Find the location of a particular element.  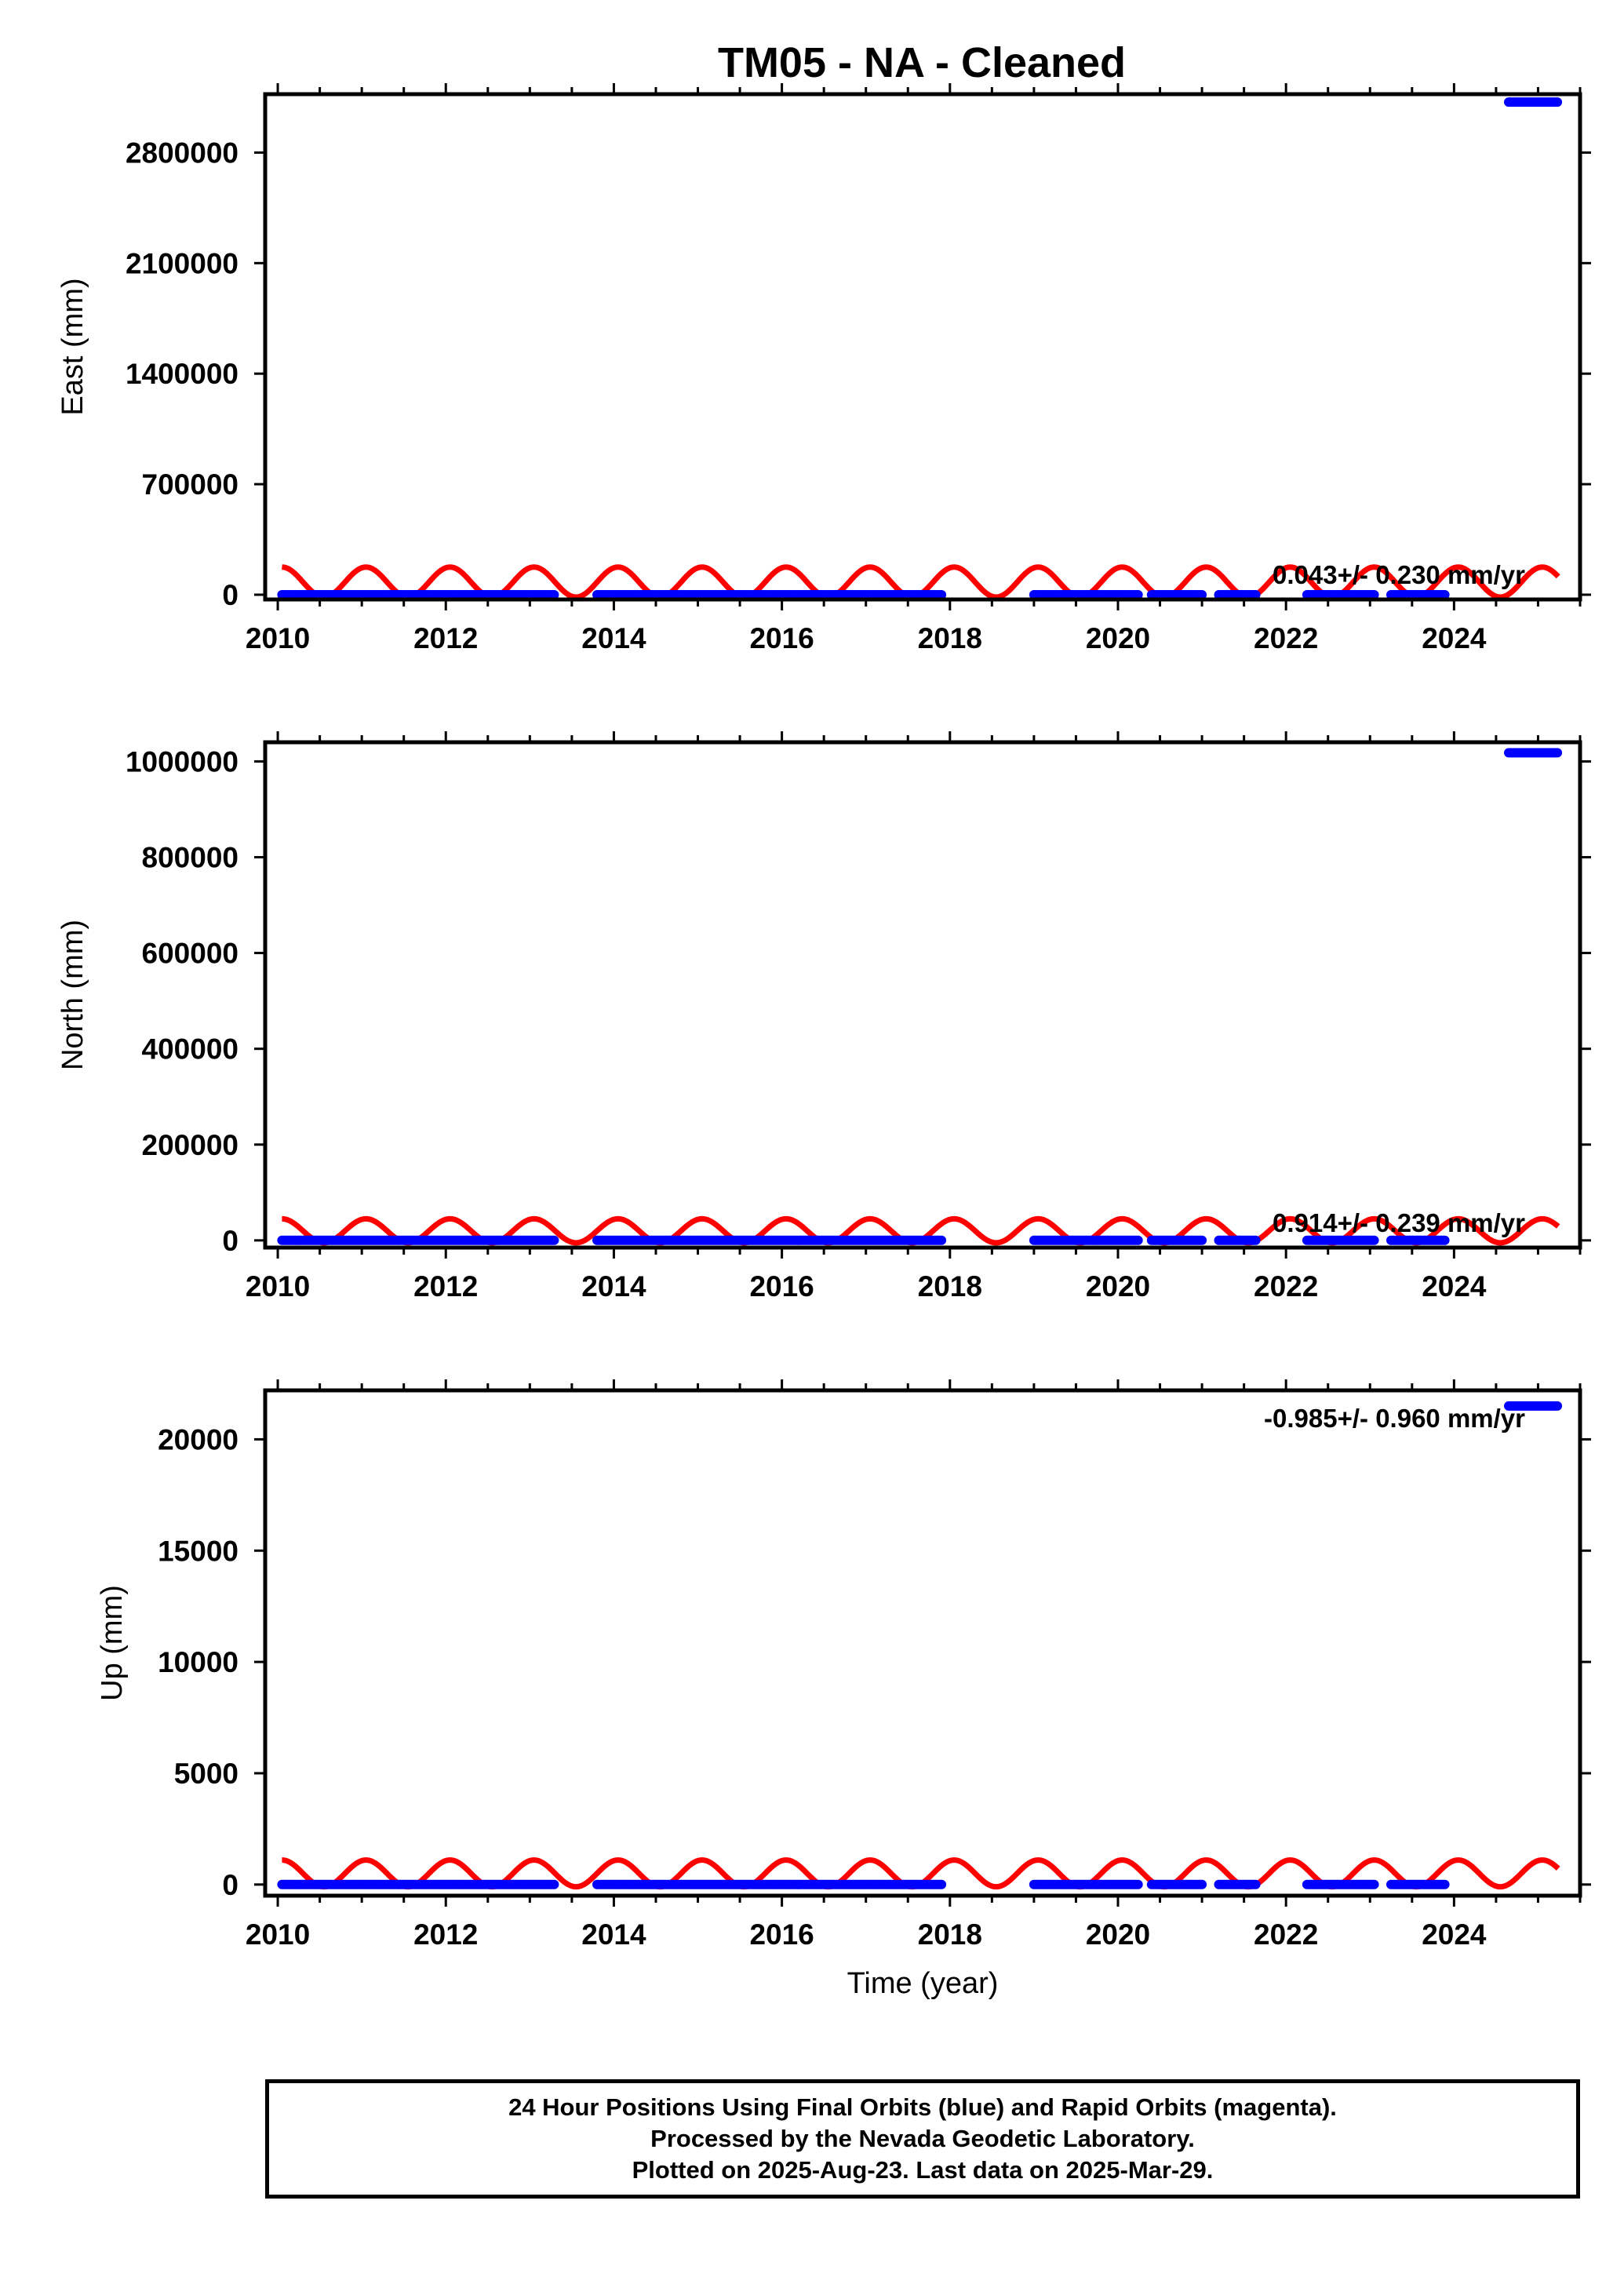

up-y-tick-label: 0 is located at coordinates (231, 1885).